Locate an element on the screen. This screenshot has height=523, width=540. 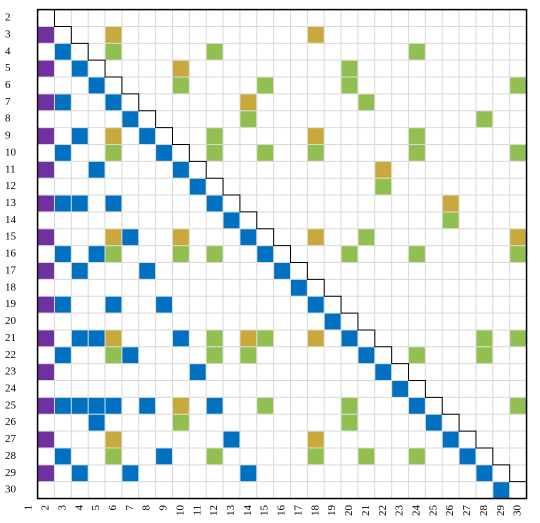
y-tick-label: 3 is located at coordinates (8, 34).